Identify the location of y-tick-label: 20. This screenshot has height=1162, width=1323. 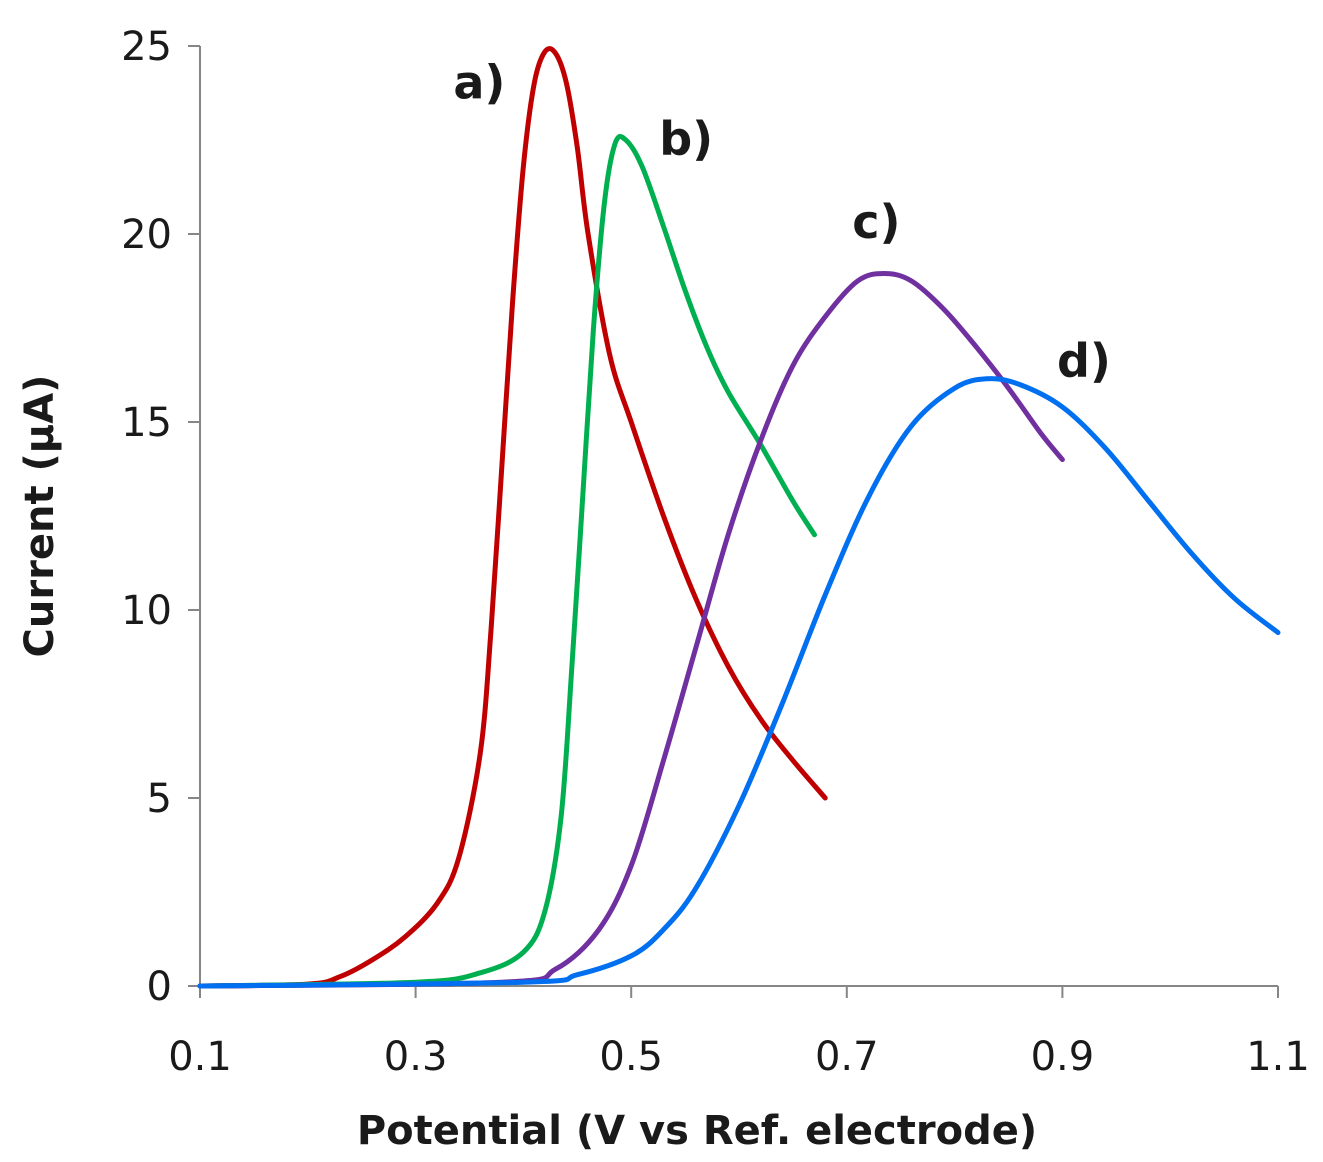
(146, 235).